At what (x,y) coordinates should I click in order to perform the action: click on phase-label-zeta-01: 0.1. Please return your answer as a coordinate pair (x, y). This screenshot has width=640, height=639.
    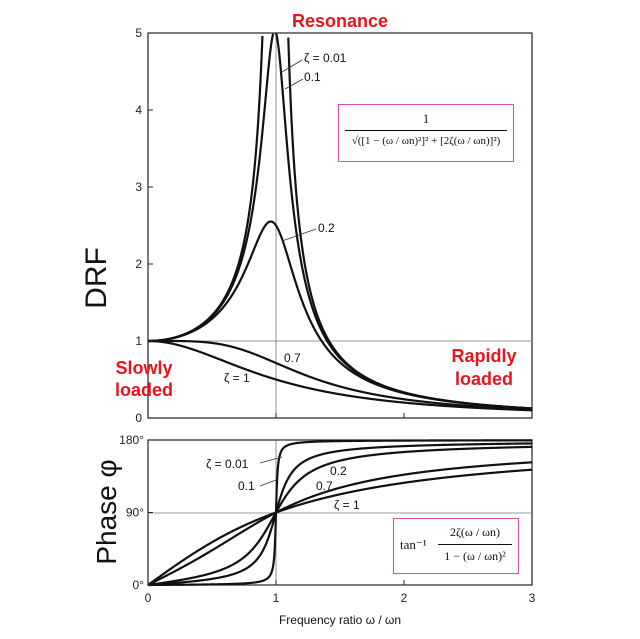
    Looking at the image, I should click on (246, 486).